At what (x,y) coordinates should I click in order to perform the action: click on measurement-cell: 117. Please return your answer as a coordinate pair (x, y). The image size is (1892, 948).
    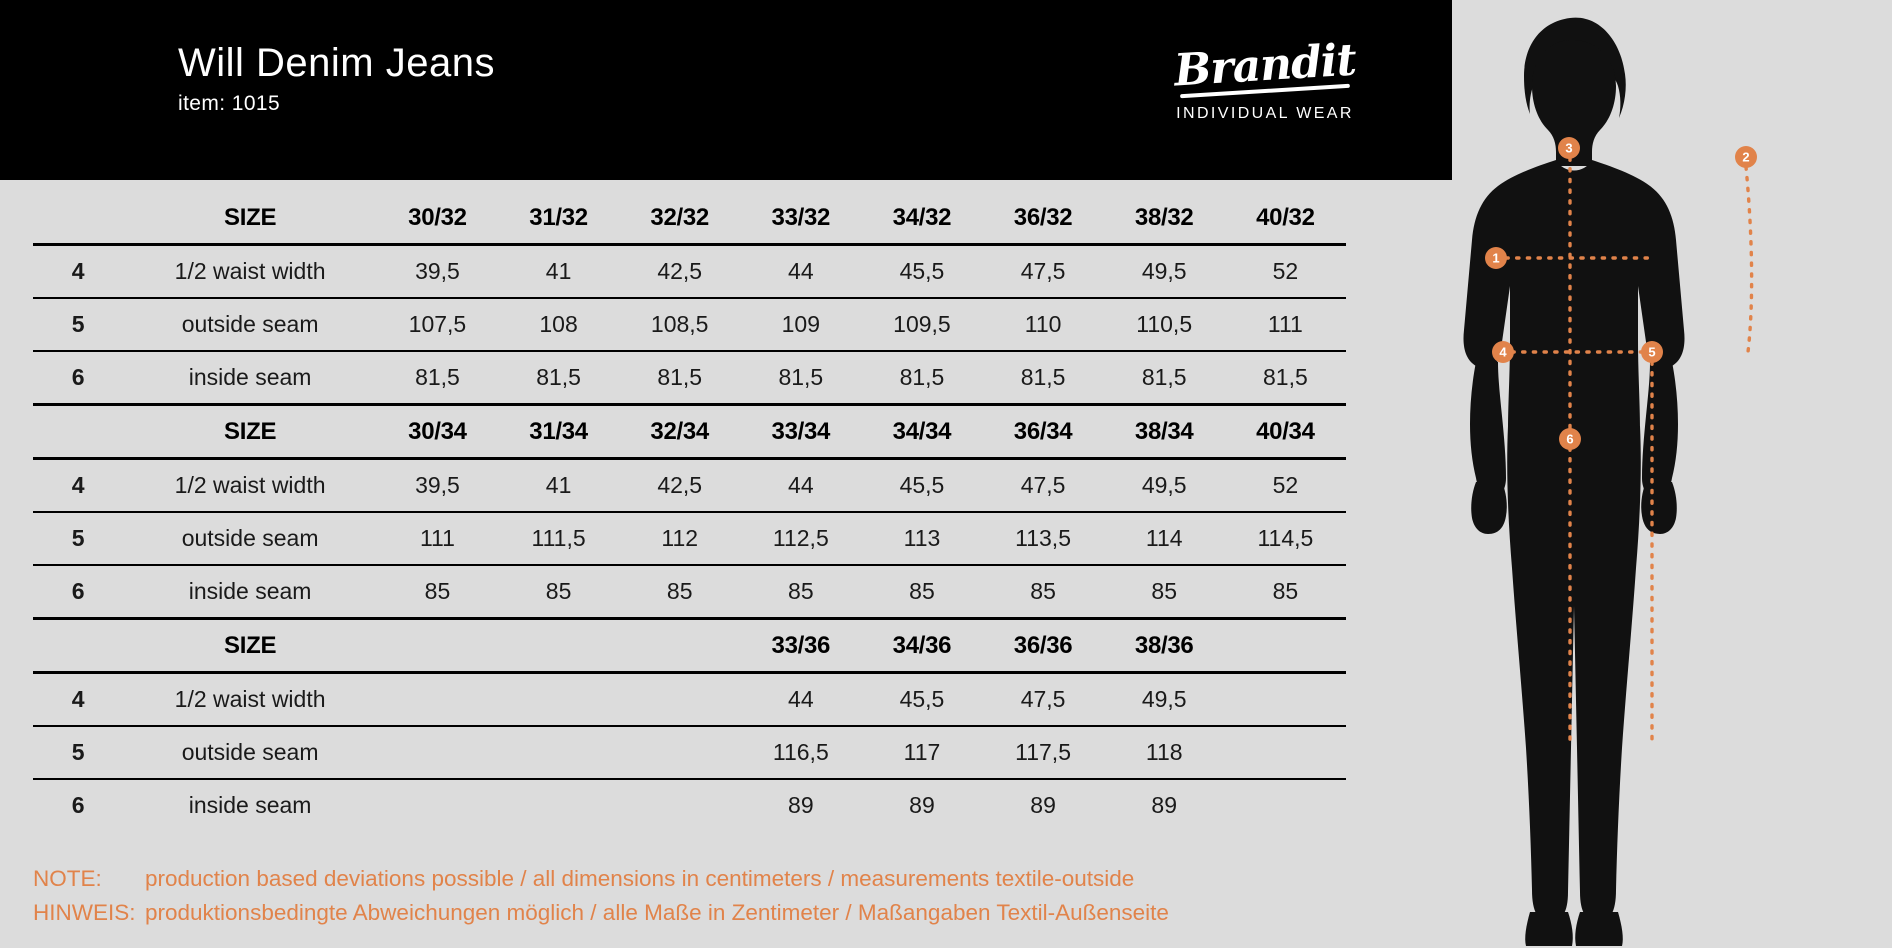
    Looking at the image, I should click on (922, 753).